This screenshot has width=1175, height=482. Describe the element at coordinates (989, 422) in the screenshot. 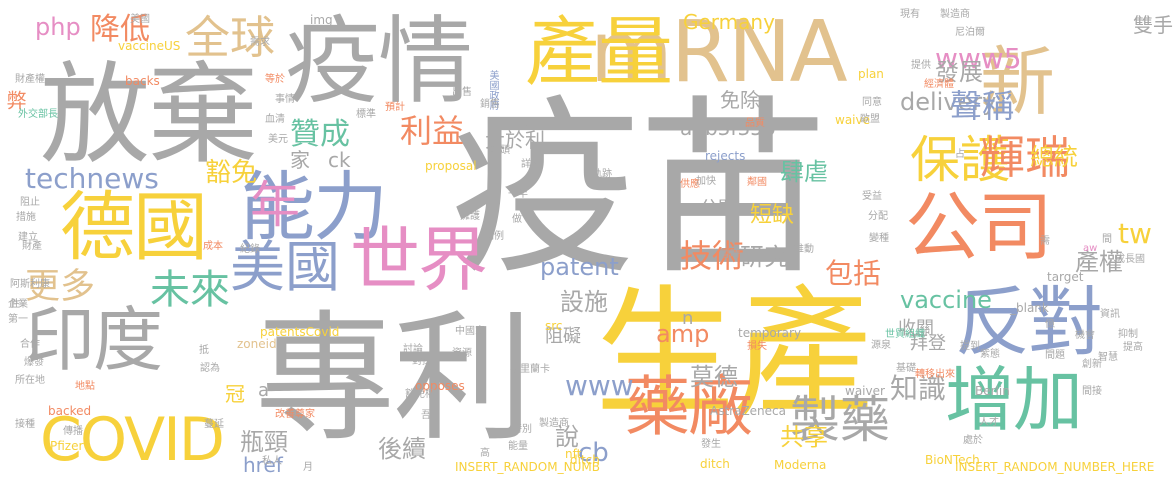

I see `word-cjk-175: 人才` at that location.